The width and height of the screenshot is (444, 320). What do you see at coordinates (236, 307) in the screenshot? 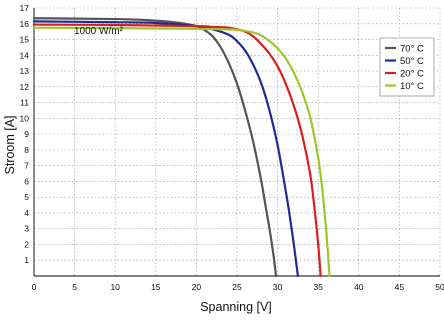
I see `x-axis-title: Spanning [V]` at bounding box center [236, 307].